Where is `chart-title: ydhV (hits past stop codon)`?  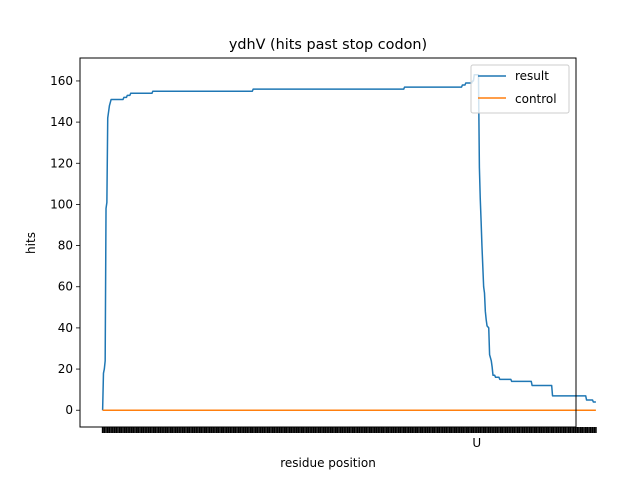
chart-title: ydhV (hits past stop codon) is located at coordinates (328, 45).